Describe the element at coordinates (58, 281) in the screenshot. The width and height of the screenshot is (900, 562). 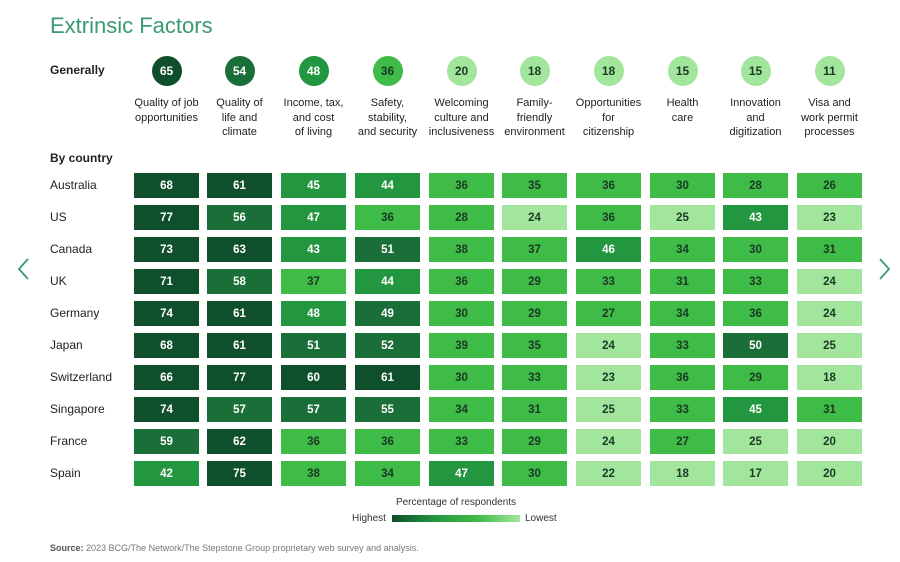
I see `country-label: UK` at that location.